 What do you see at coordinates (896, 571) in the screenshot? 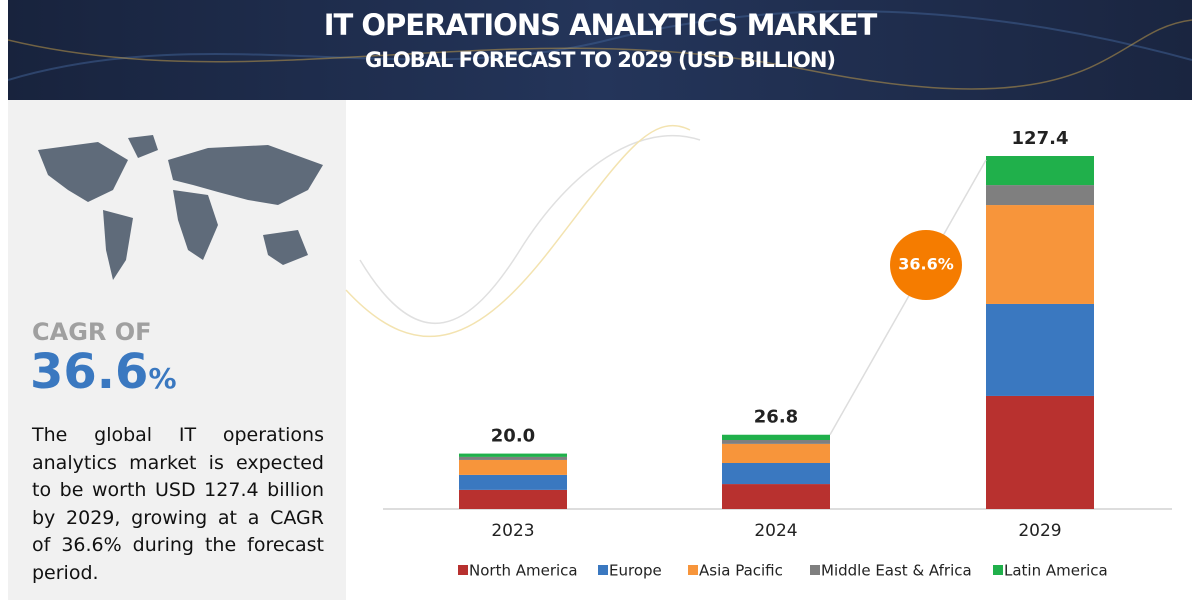
I see `legend-label: Middle East & Africa` at bounding box center [896, 571].